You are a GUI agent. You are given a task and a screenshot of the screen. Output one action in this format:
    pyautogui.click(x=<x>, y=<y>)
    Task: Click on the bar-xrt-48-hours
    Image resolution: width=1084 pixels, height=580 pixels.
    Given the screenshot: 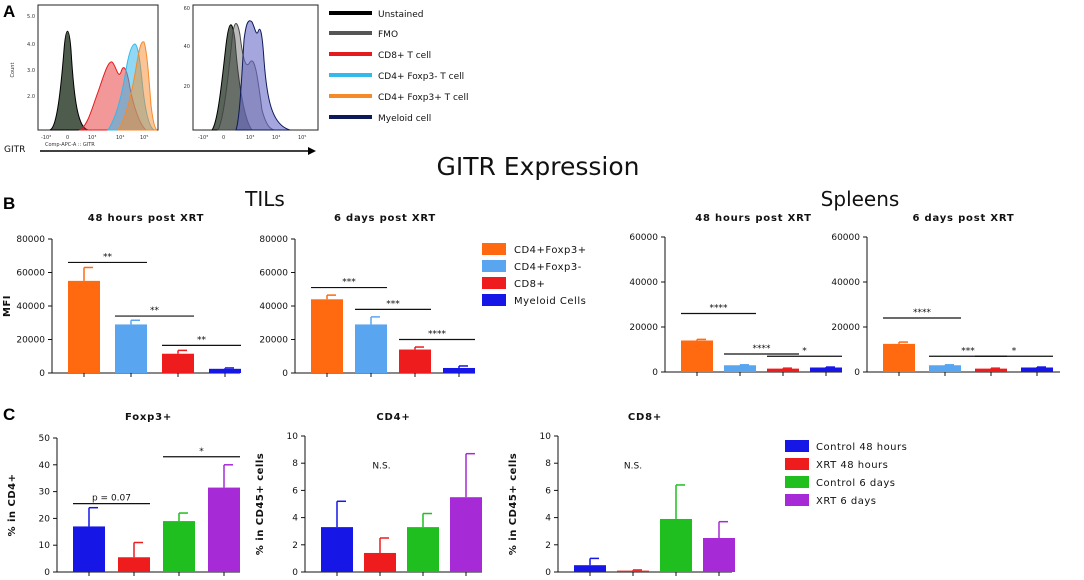 What is the action you would take?
    pyautogui.click(x=134, y=564)
    